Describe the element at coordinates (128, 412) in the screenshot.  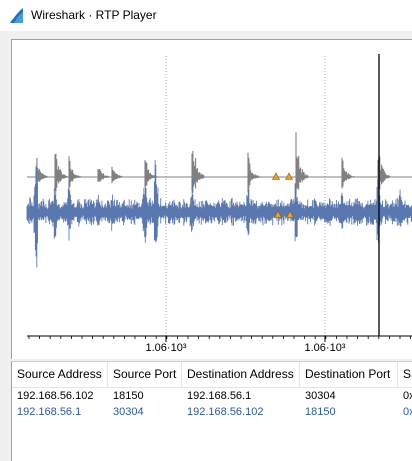
I see `cell-source-port: 30304` at that location.